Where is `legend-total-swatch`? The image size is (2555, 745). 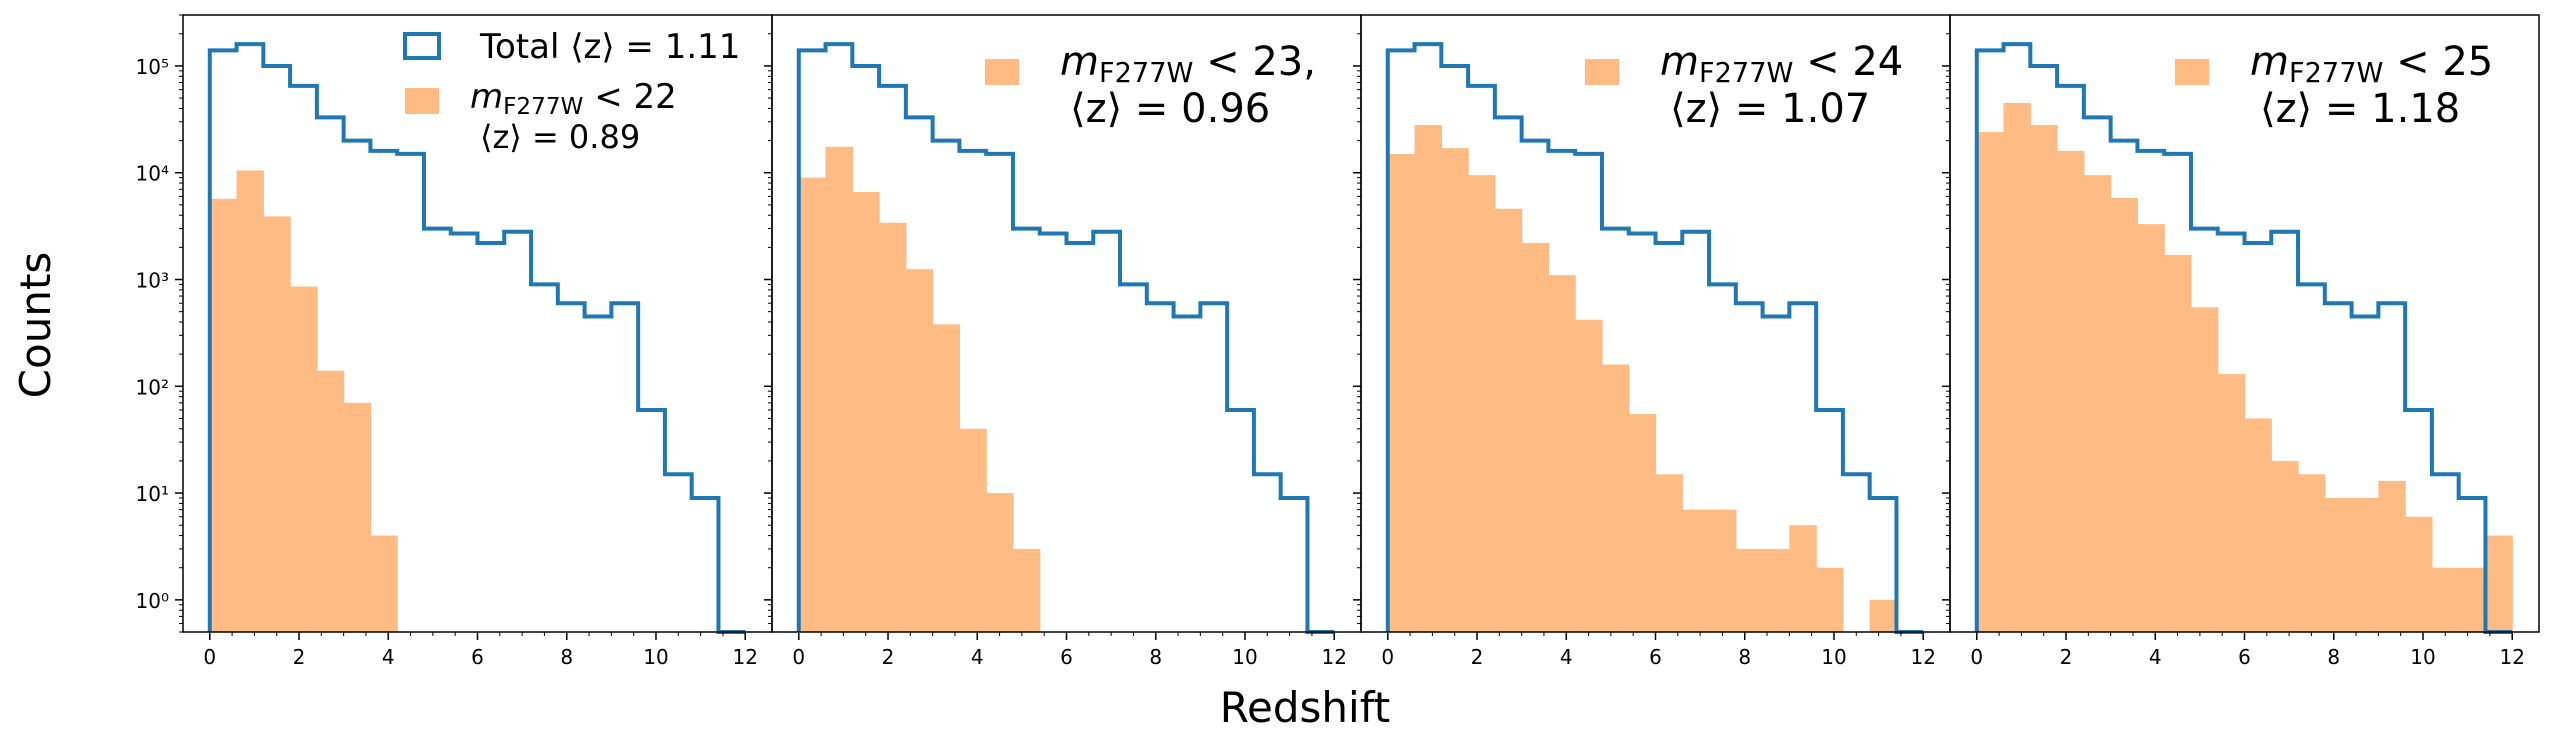 legend-total-swatch is located at coordinates (422, 46).